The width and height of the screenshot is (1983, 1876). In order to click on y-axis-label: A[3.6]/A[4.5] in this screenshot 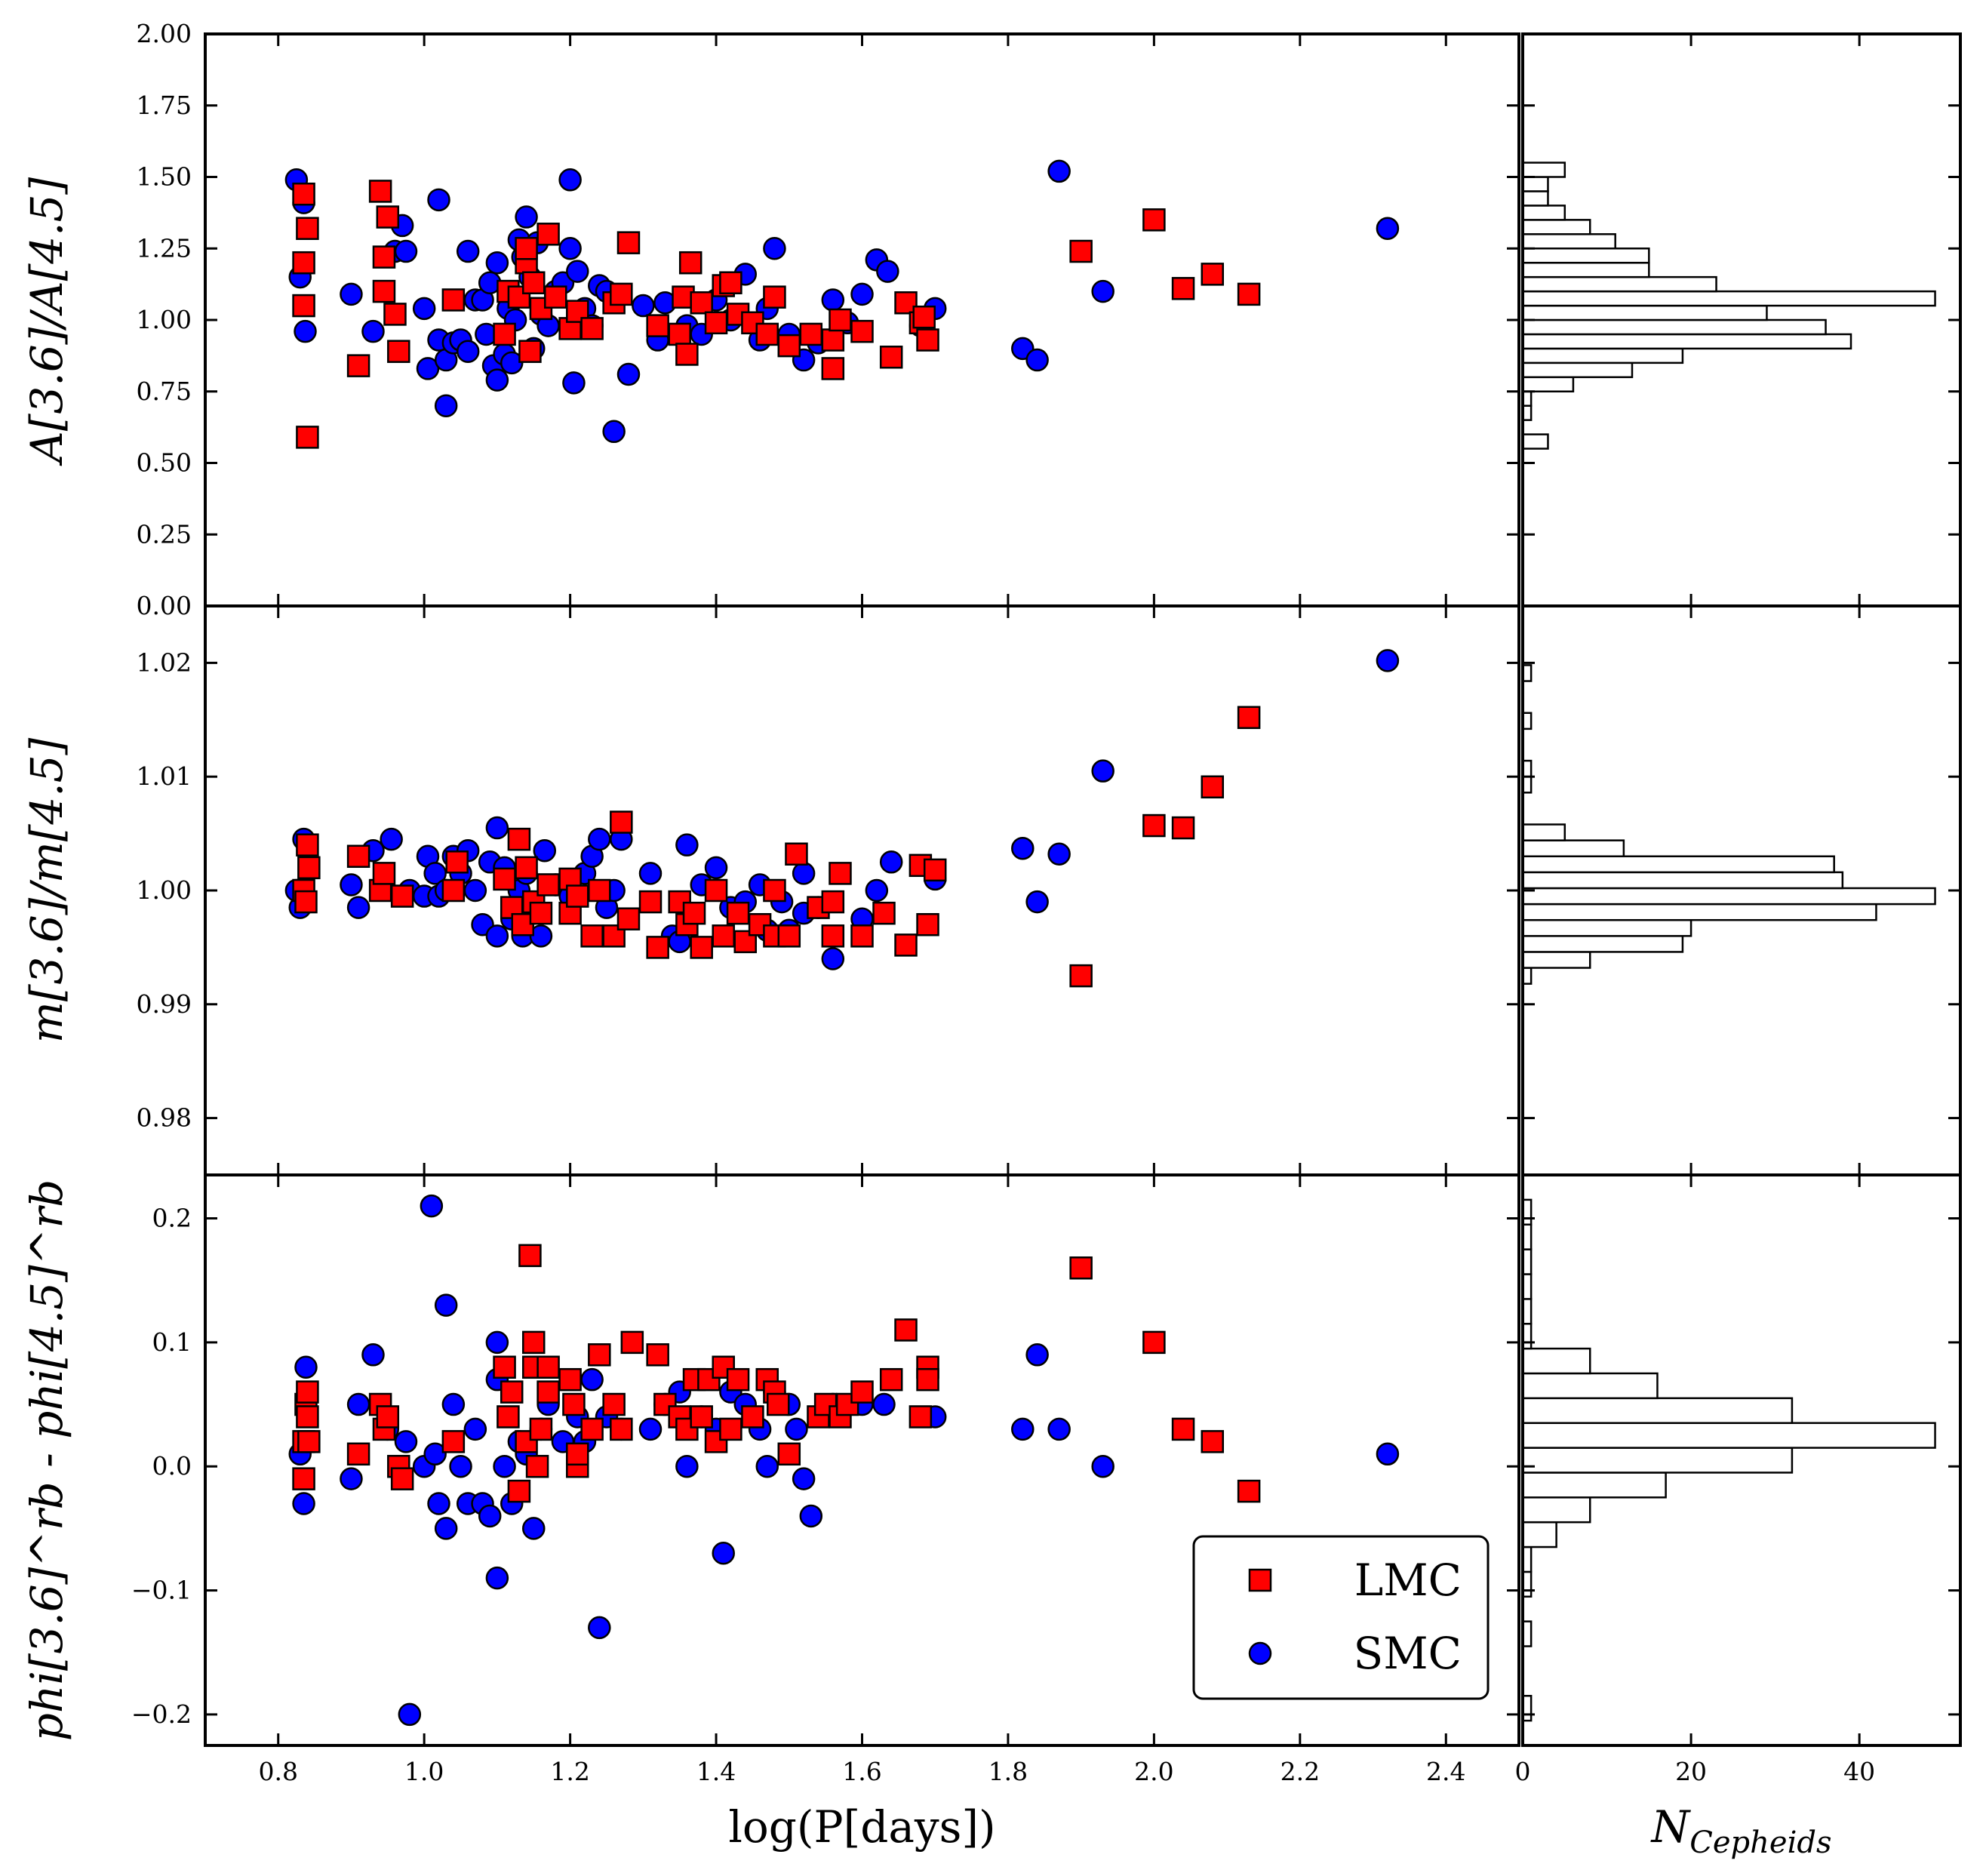, I will do `click(47, 321)`.